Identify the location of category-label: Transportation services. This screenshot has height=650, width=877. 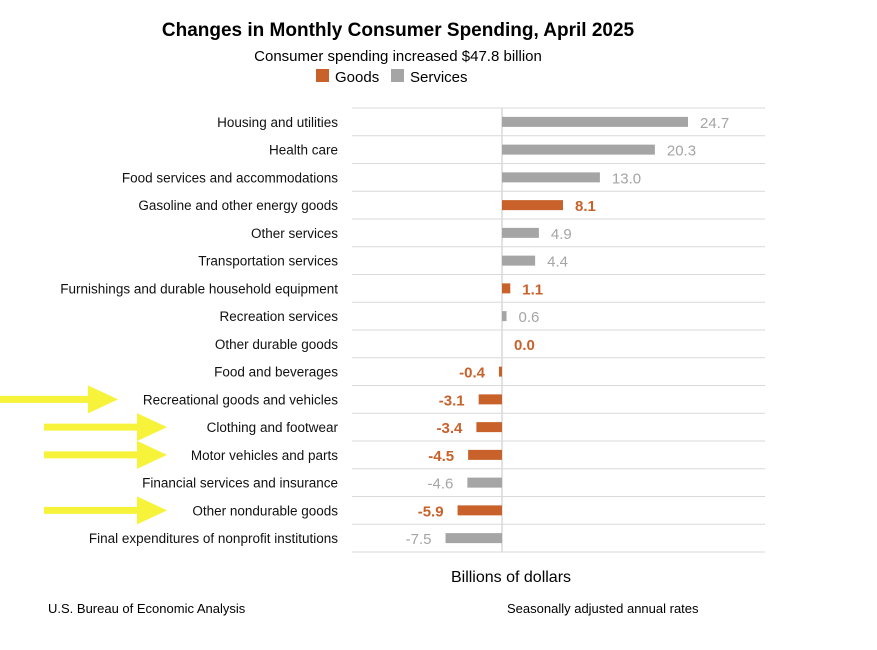
(268, 261).